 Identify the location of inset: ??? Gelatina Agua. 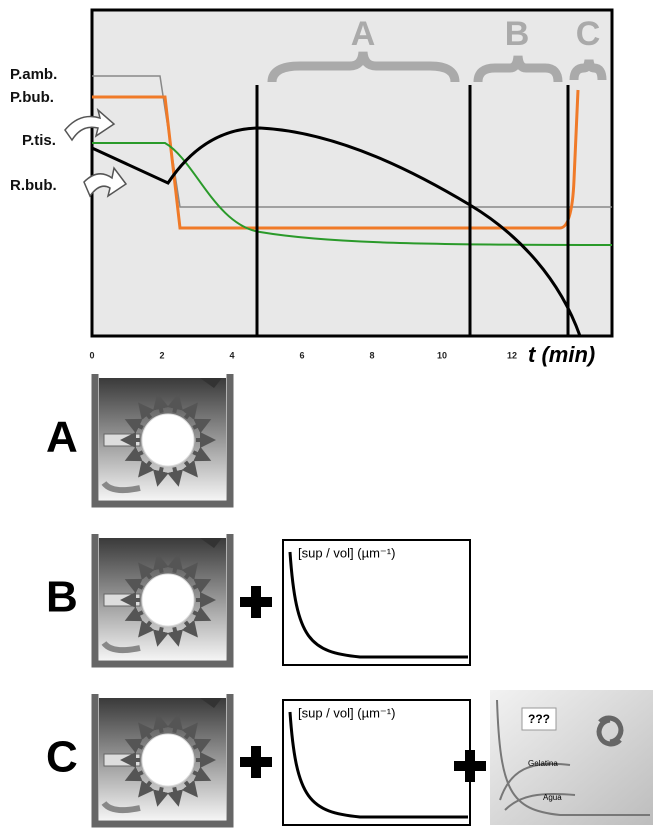
(553, 757).